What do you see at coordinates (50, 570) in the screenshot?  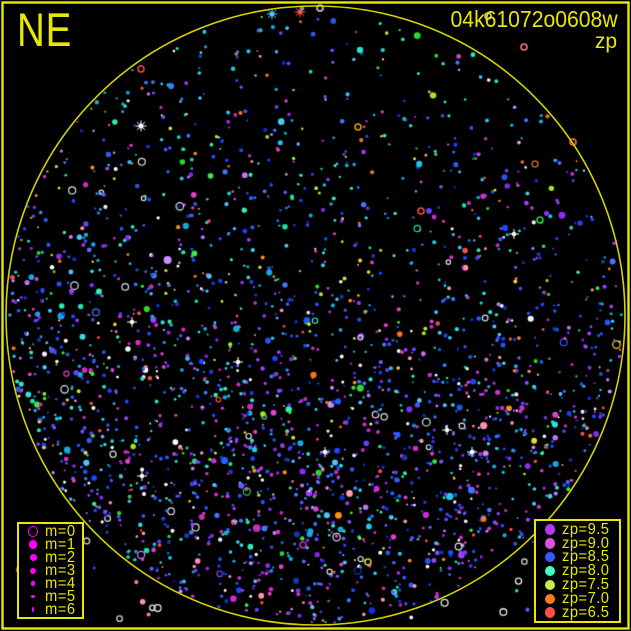 I see `legend-magnitude: m=0 m=1 m=2 m=3 m=4 m=5 m=6` at bounding box center [50, 570].